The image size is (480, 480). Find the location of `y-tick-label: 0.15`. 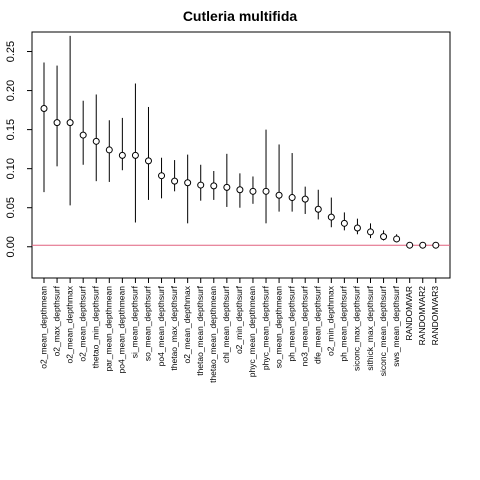

y-tick-label: 0.15 is located at coordinates (11, 129).